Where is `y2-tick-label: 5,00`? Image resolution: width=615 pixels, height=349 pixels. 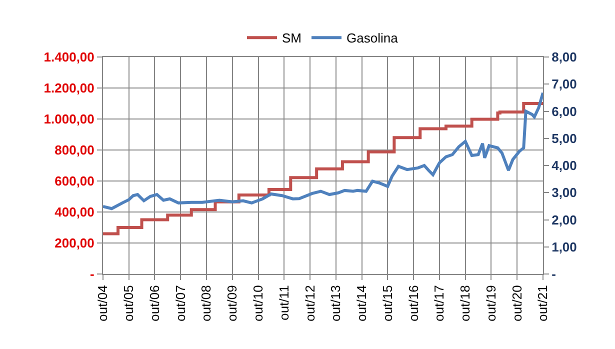
y2-tick-label: 5,00 is located at coordinates (564, 138).